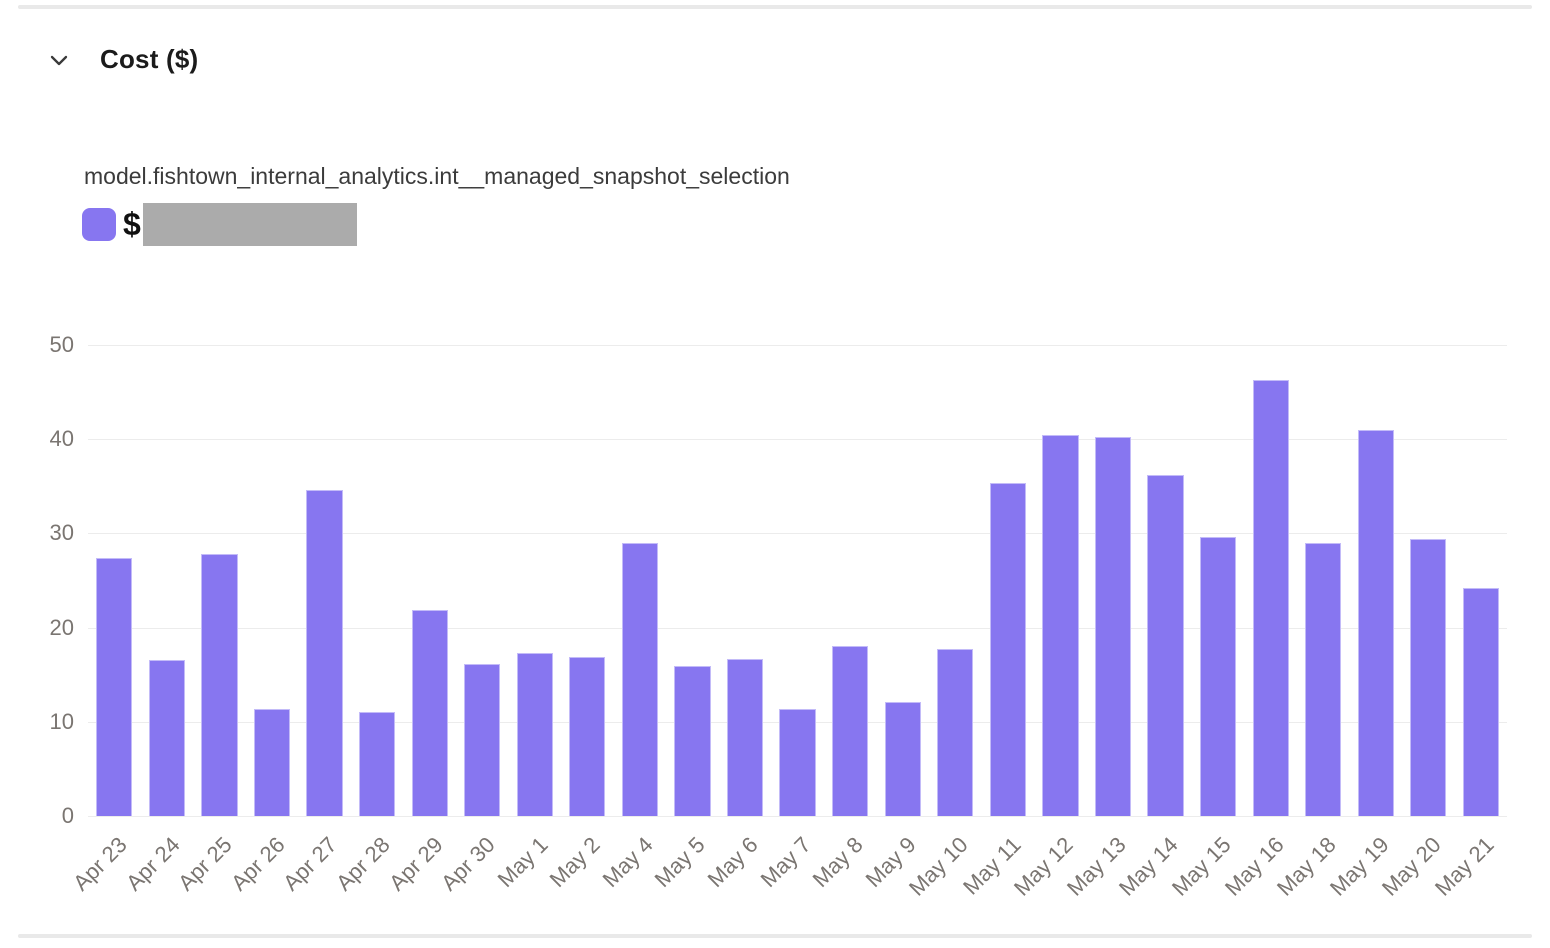 The width and height of the screenshot is (1550, 948). I want to click on y-axis-tick-label: 50, so click(61, 344).